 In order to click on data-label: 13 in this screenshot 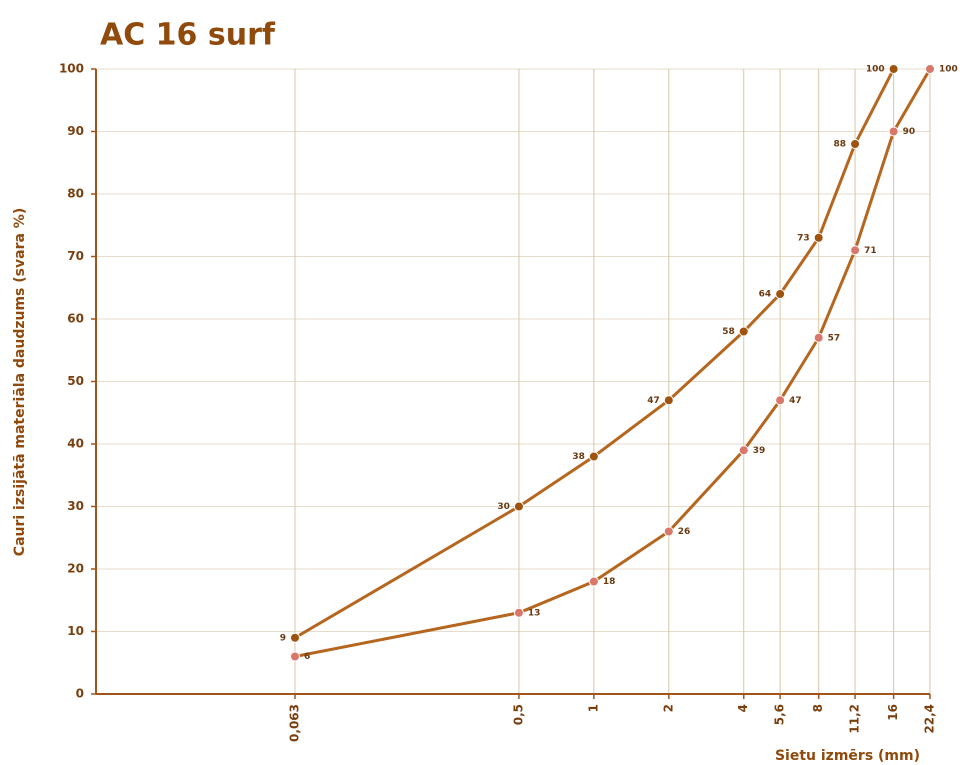, I will do `click(534, 613)`.